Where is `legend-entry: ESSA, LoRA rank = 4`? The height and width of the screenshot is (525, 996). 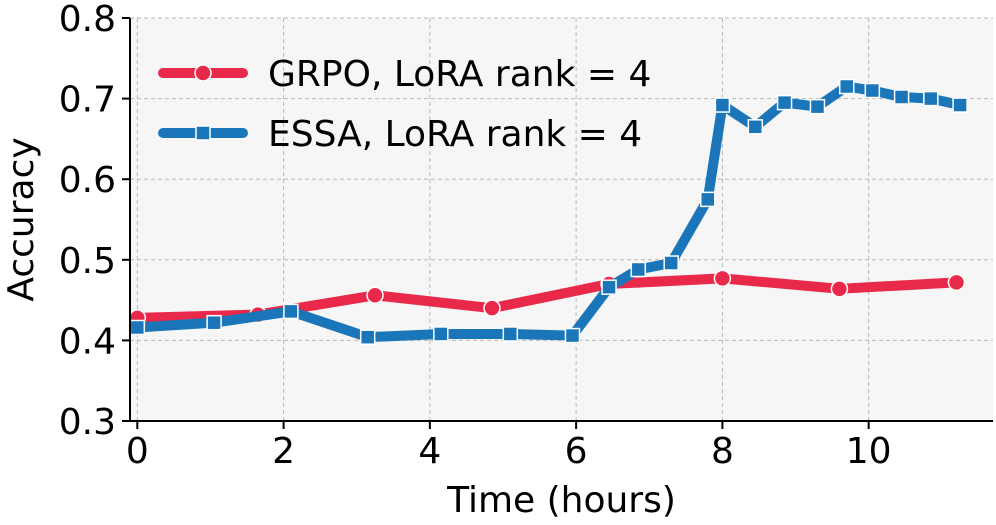
legend-entry: ESSA, LoRA rank = 4 is located at coordinates (400, 134).